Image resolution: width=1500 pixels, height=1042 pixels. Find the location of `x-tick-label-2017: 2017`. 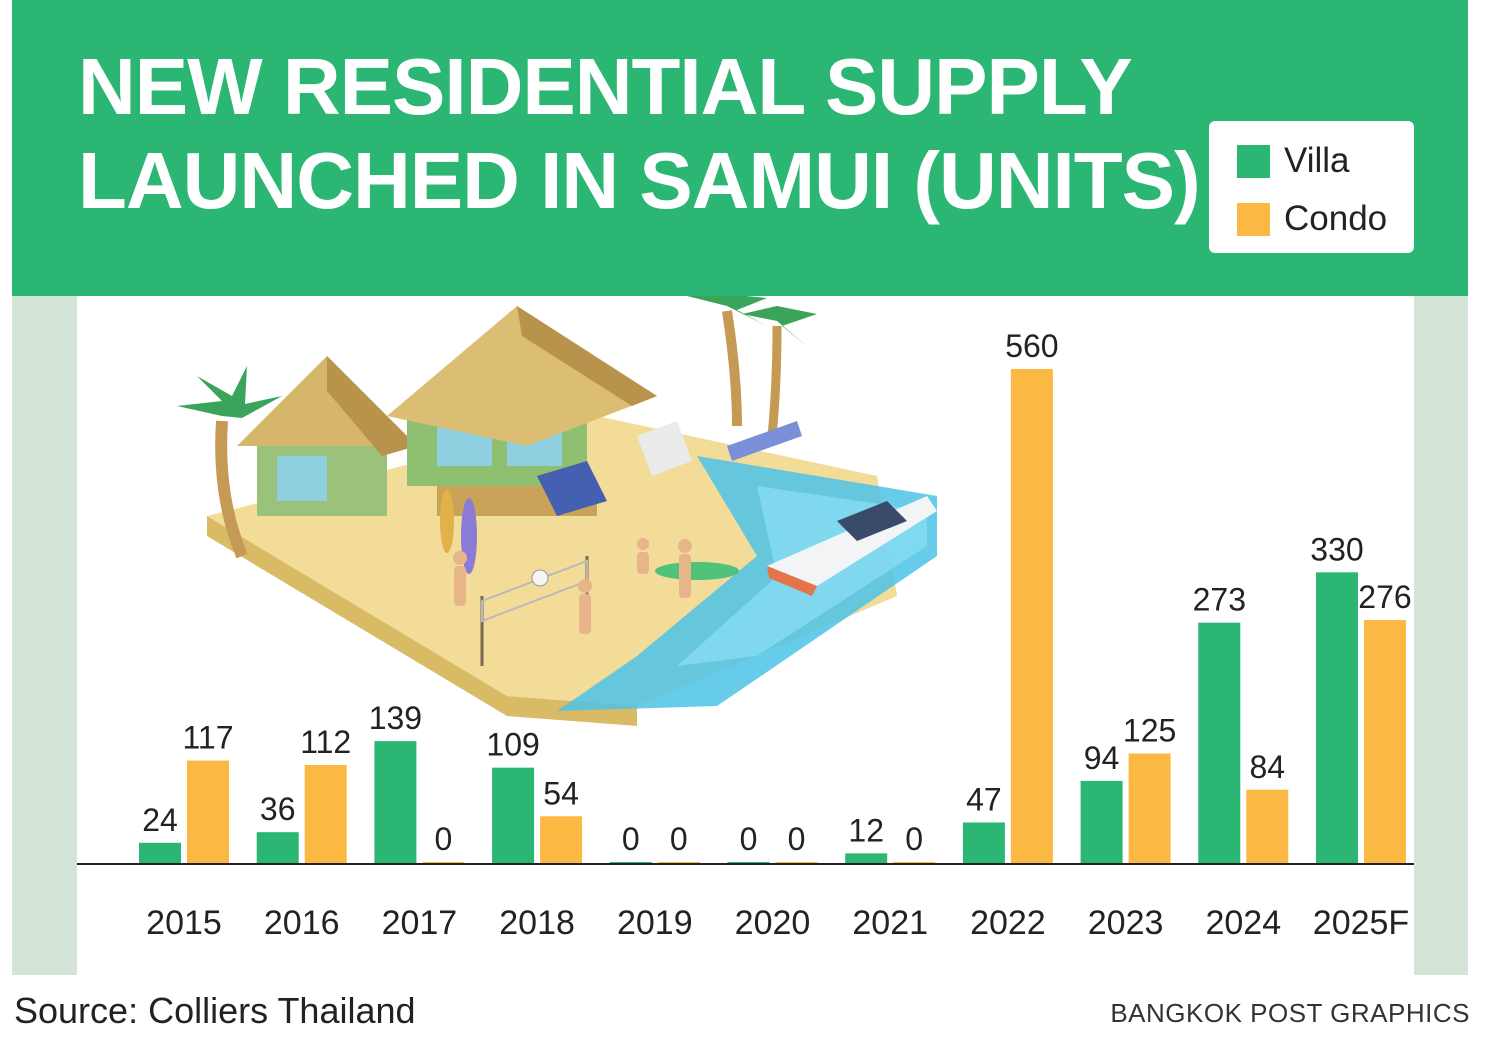

x-tick-label-2017: 2017 is located at coordinates (420, 923).